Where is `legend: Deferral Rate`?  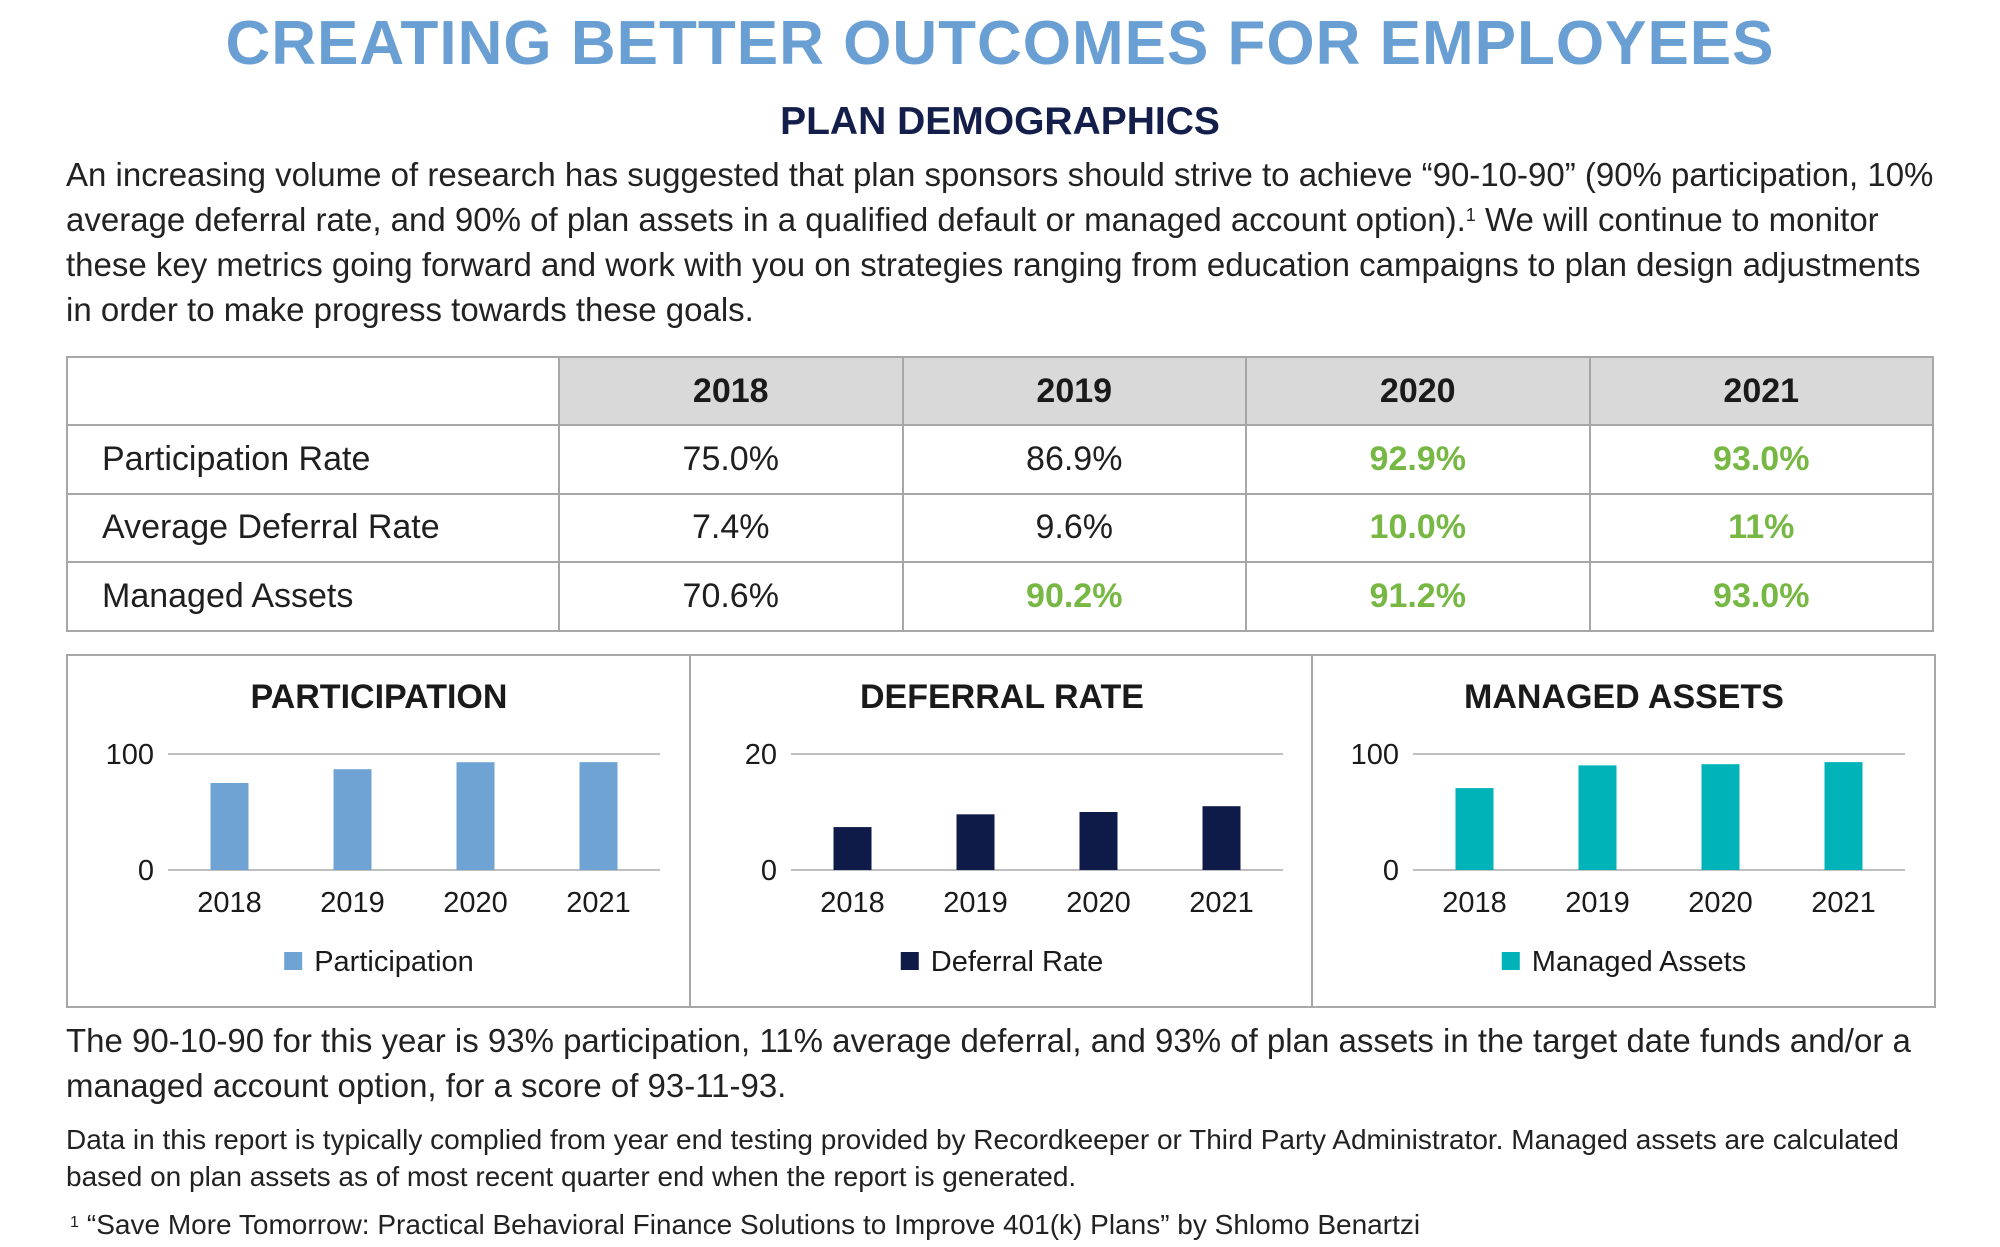 legend: Deferral Rate is located at coordinates (1001, 962).